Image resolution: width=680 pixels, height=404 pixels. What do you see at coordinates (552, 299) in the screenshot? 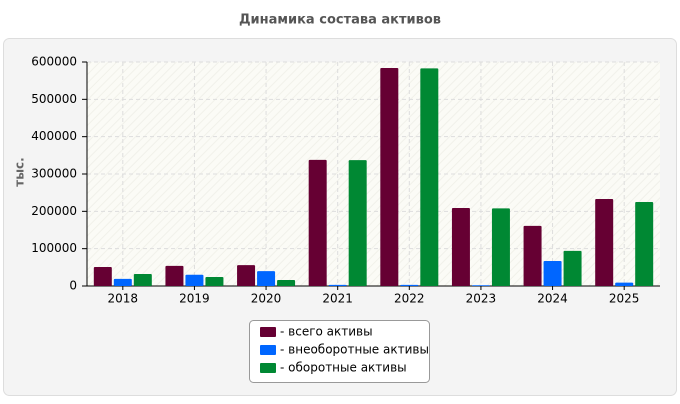
I see `x-tick-label: 2024` at bounding box center [552, 299].